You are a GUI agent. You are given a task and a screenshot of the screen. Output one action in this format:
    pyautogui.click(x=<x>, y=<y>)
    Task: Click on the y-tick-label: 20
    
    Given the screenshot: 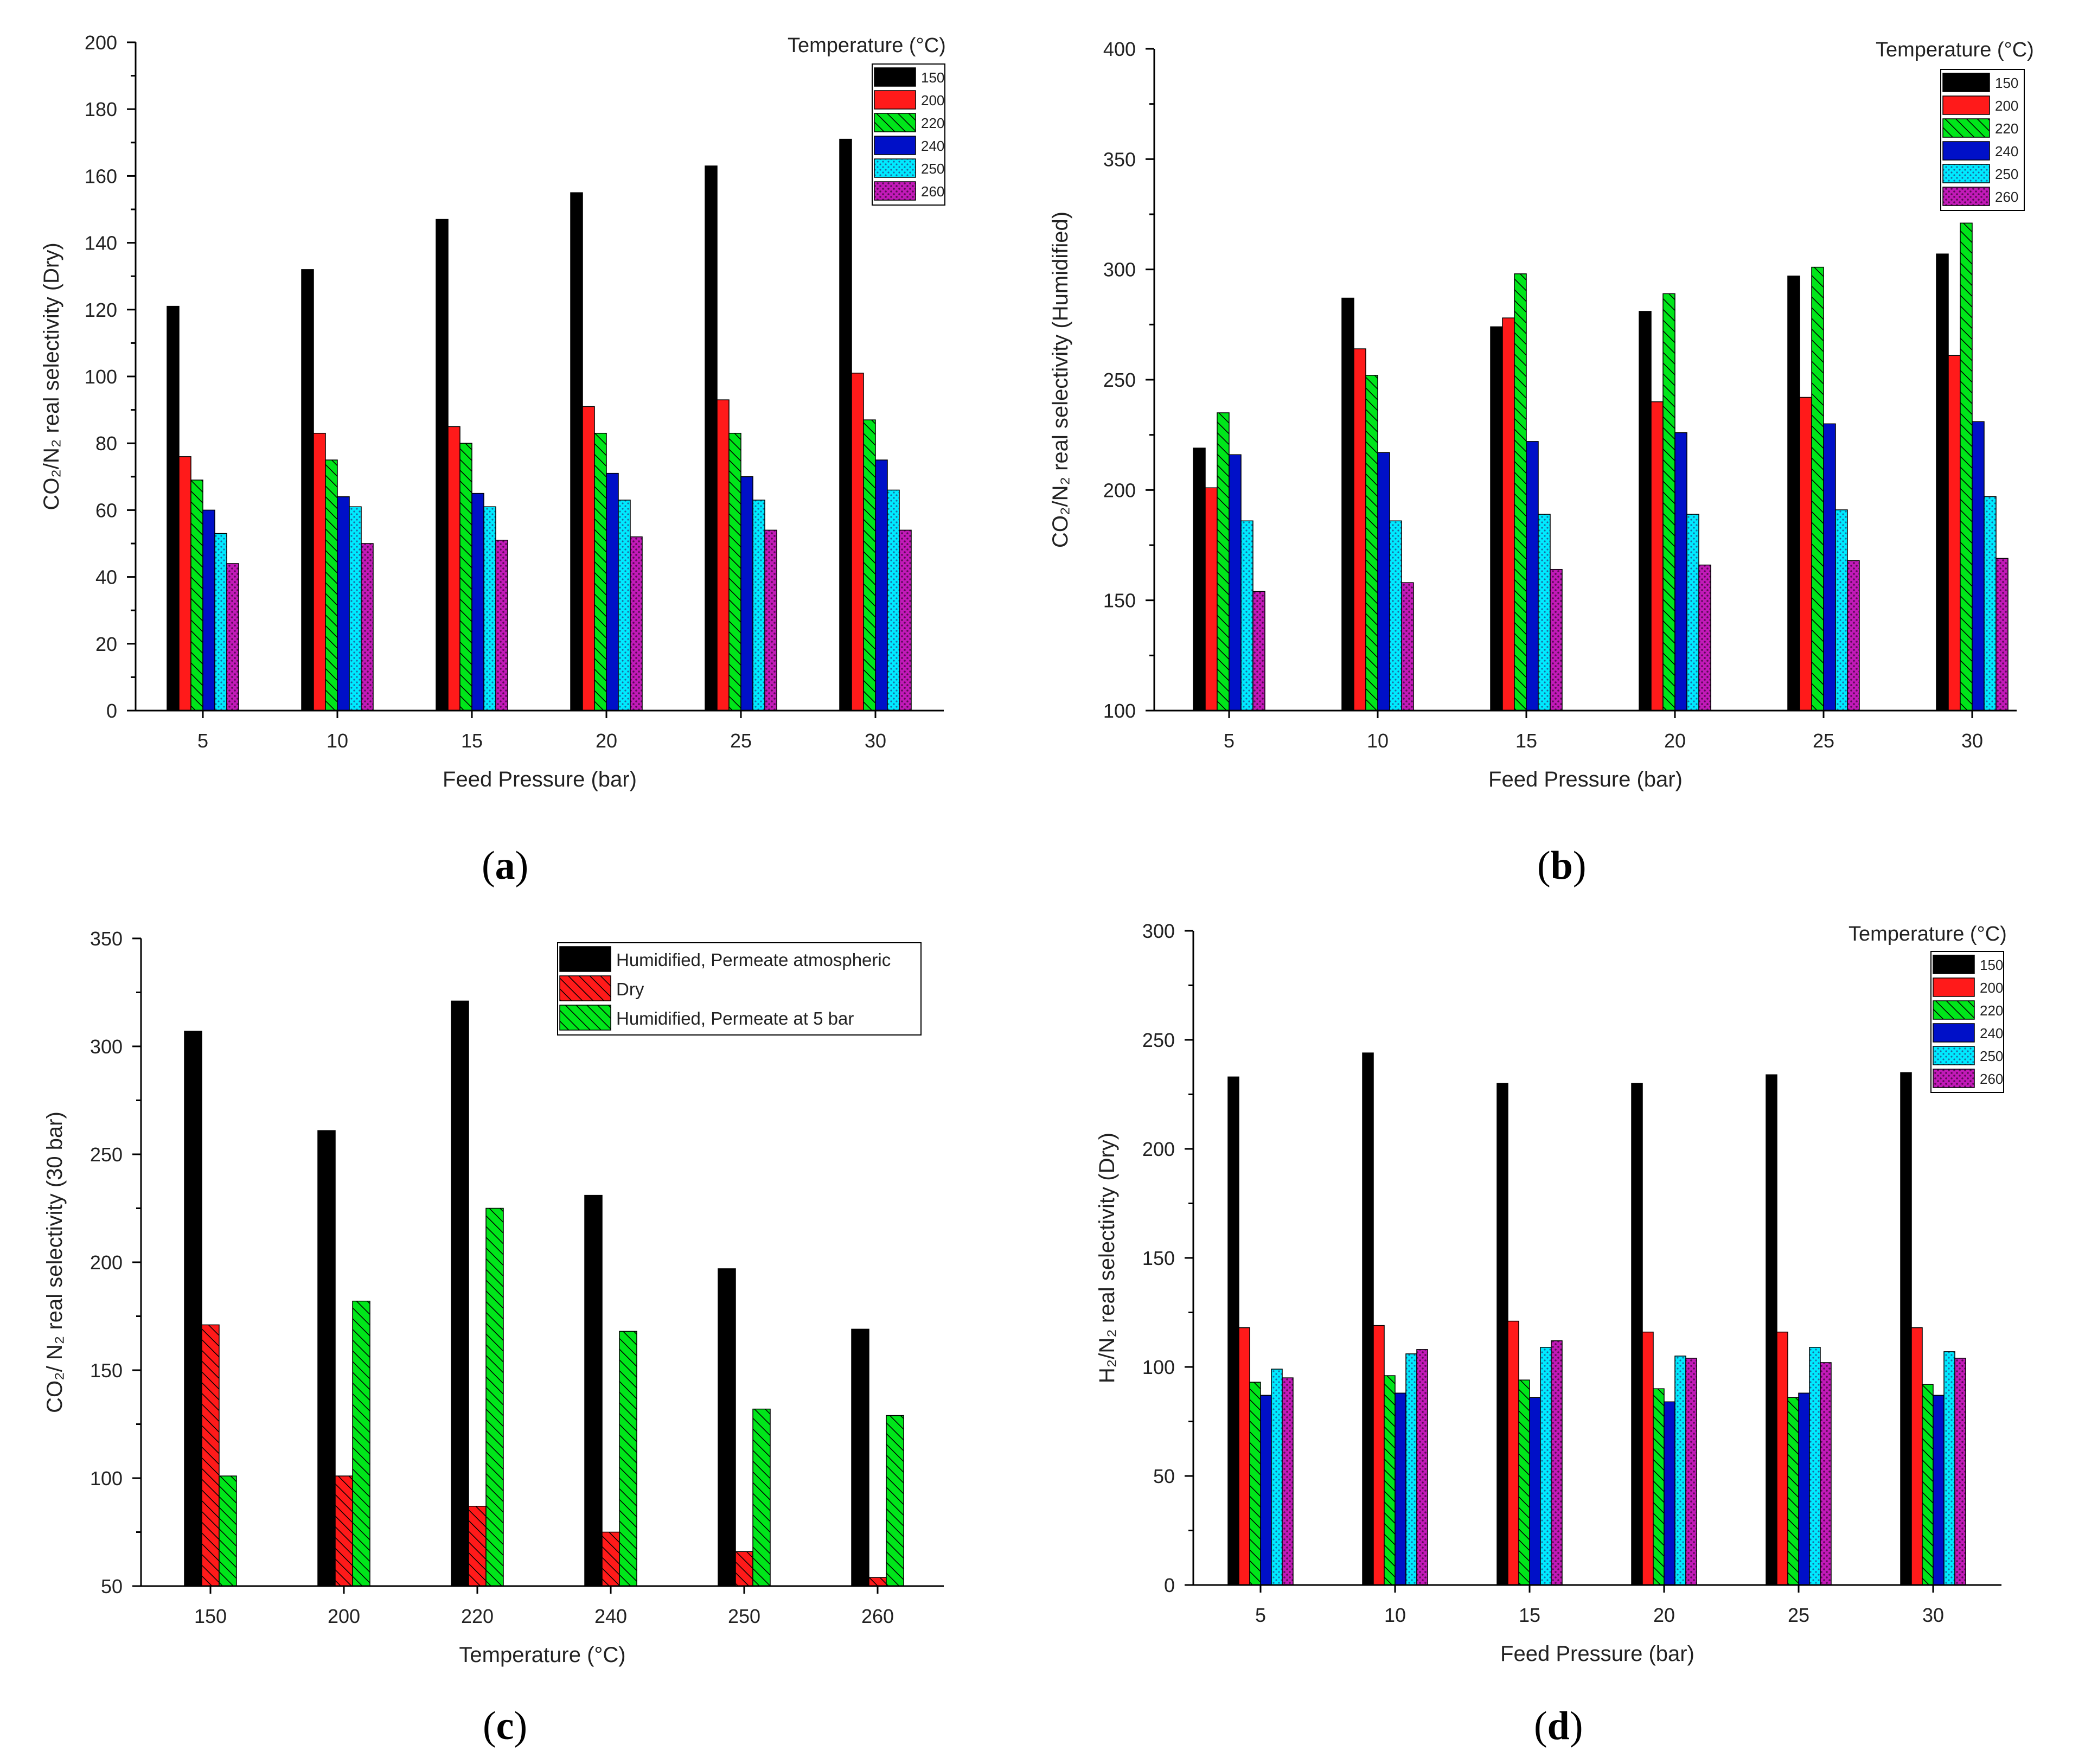 What is the action you would take?
    pyautogui.click(x=106, y=644)
    